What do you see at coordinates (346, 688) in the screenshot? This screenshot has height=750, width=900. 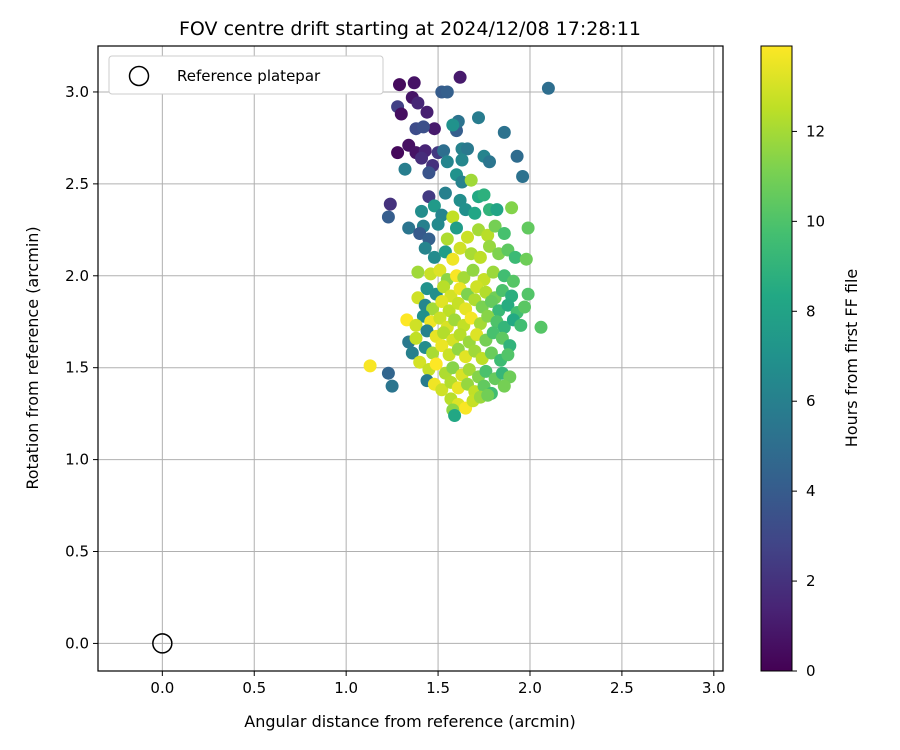 I see `x-tick-label: 1.0` at bounding box center [346, 688].